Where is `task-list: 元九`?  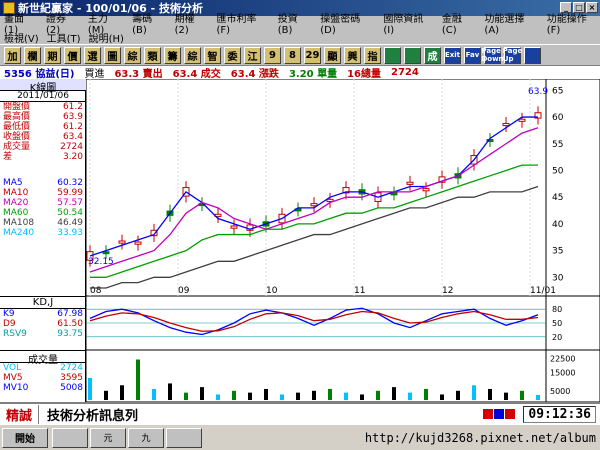 task-list: 元九 is located at coordinates (127, 437).